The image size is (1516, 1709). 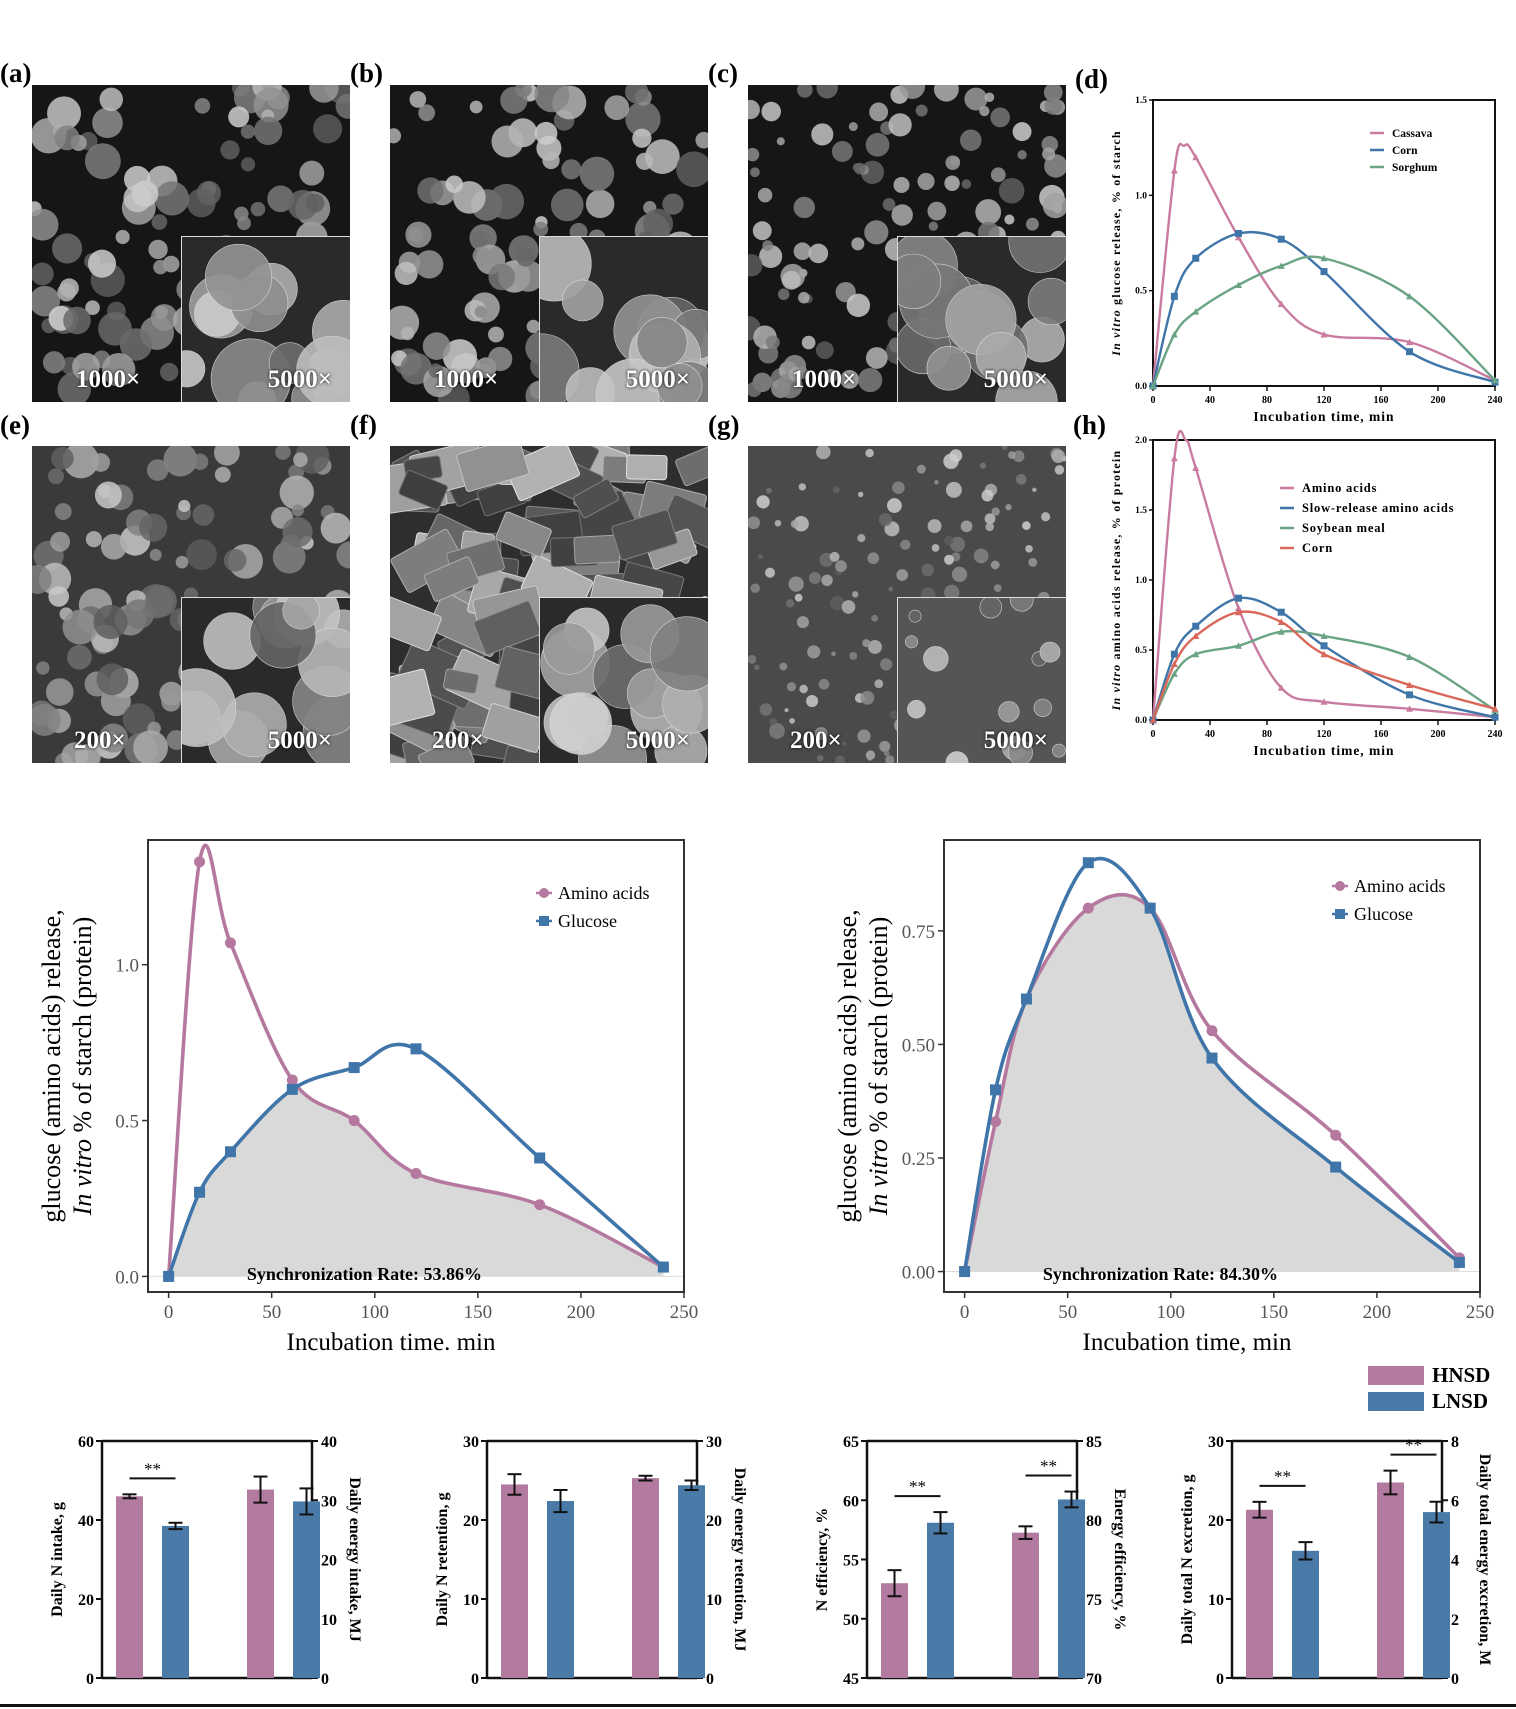 I want to click on sem-inset-texture, so click(x=266, y=319).